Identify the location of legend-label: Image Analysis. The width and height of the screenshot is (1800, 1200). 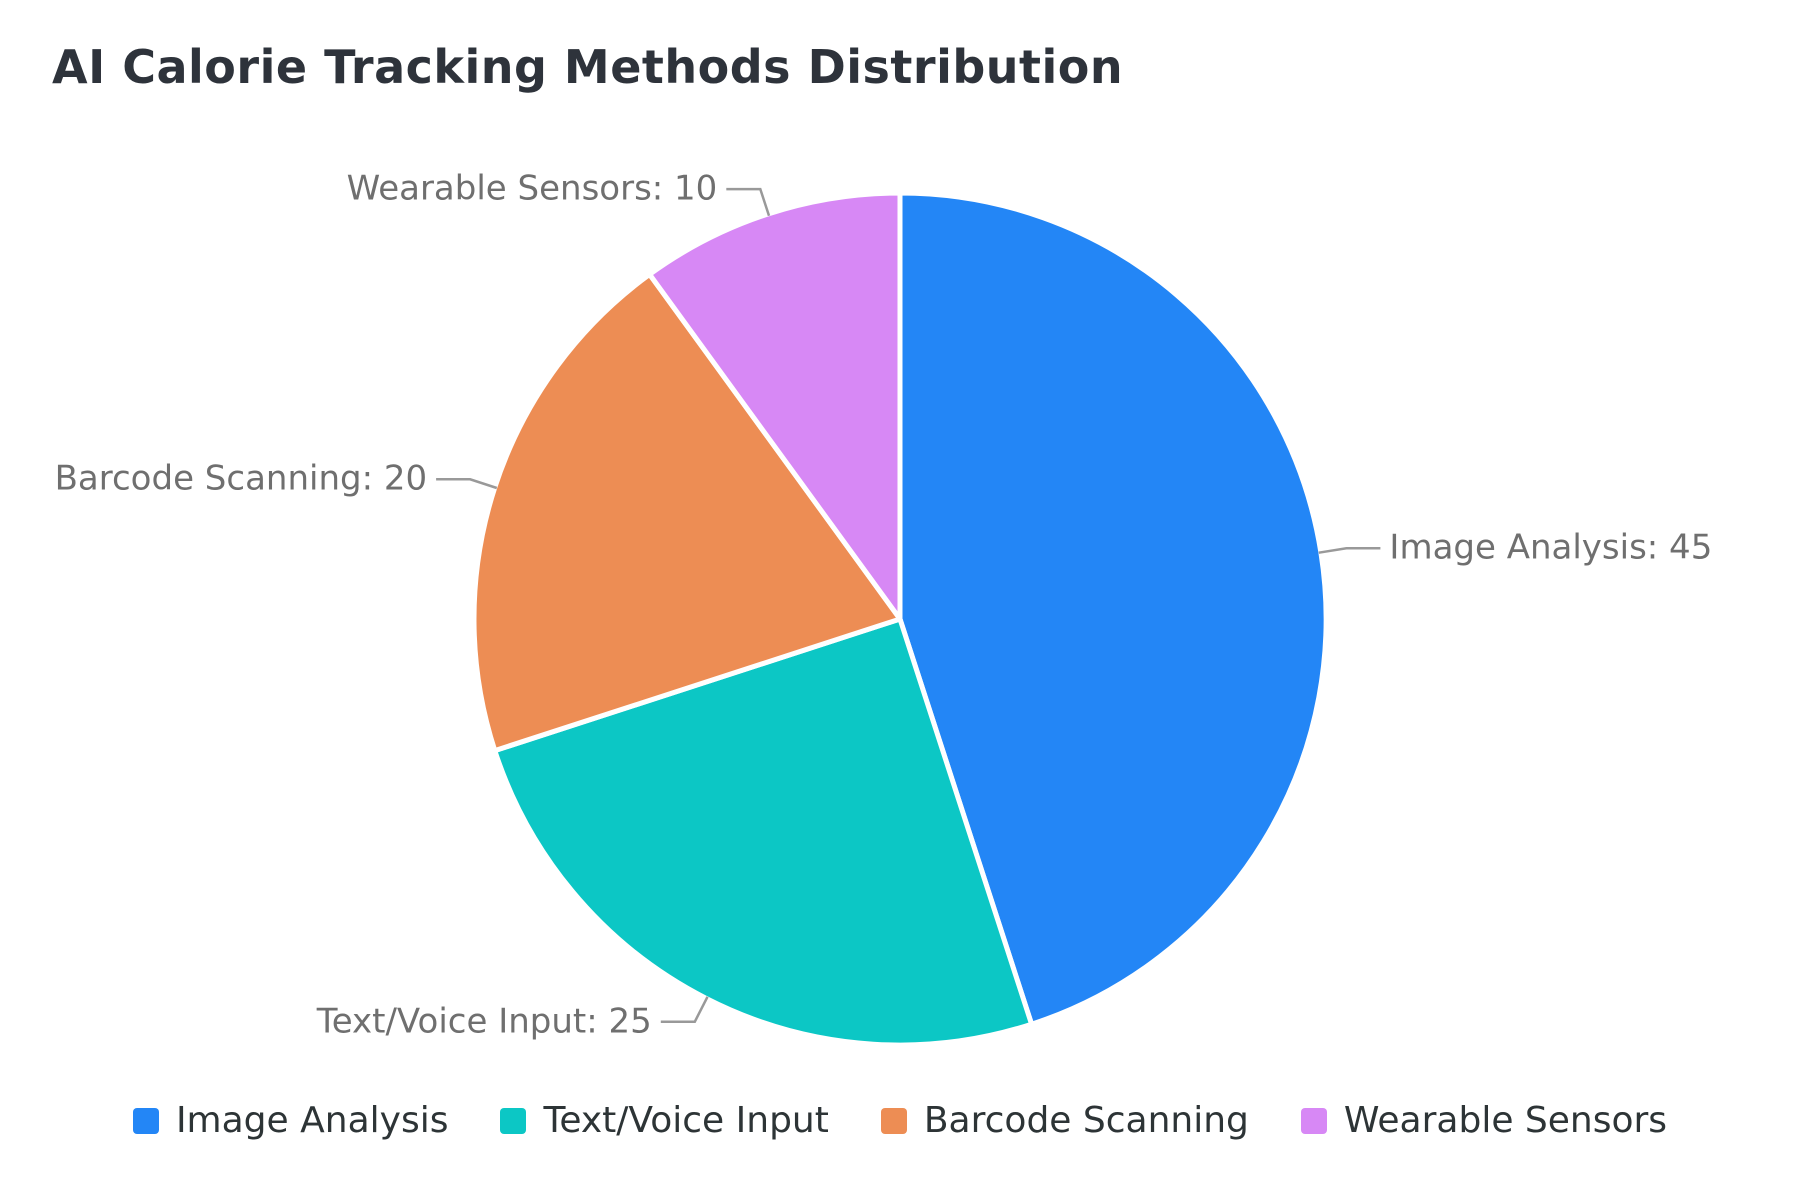
(312, 1120).